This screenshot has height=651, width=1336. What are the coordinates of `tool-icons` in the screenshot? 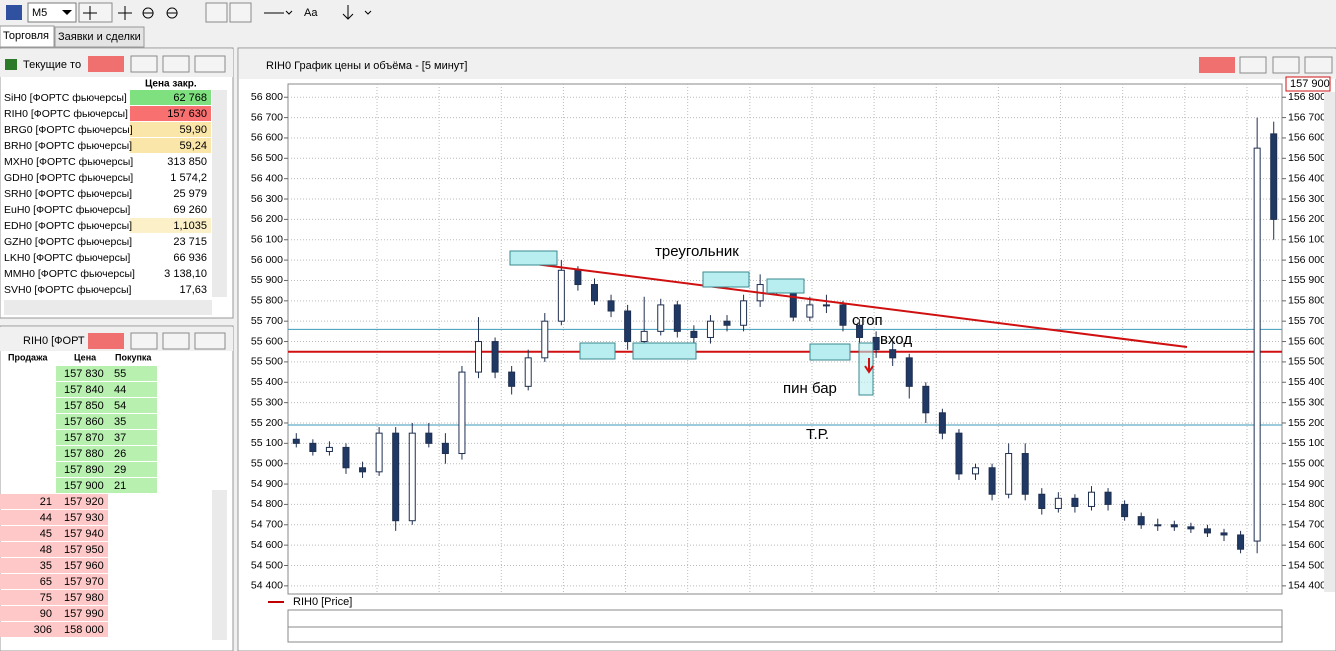 It's located at (148, 13).